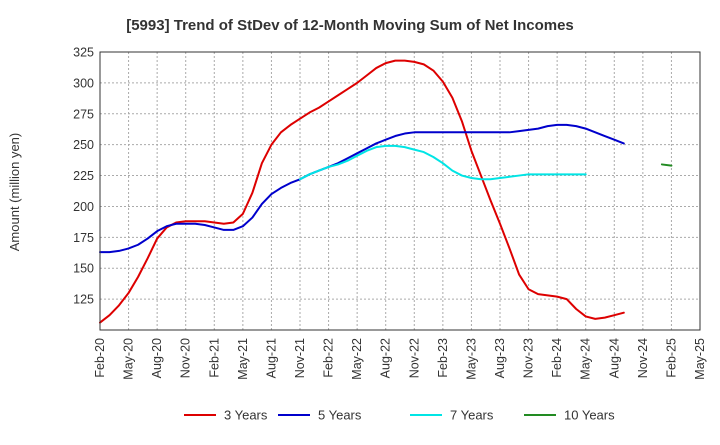 The width and height of the screenshot is (720, 445). I want to click on x-tick-label: Aug-23, so click(500, 358).